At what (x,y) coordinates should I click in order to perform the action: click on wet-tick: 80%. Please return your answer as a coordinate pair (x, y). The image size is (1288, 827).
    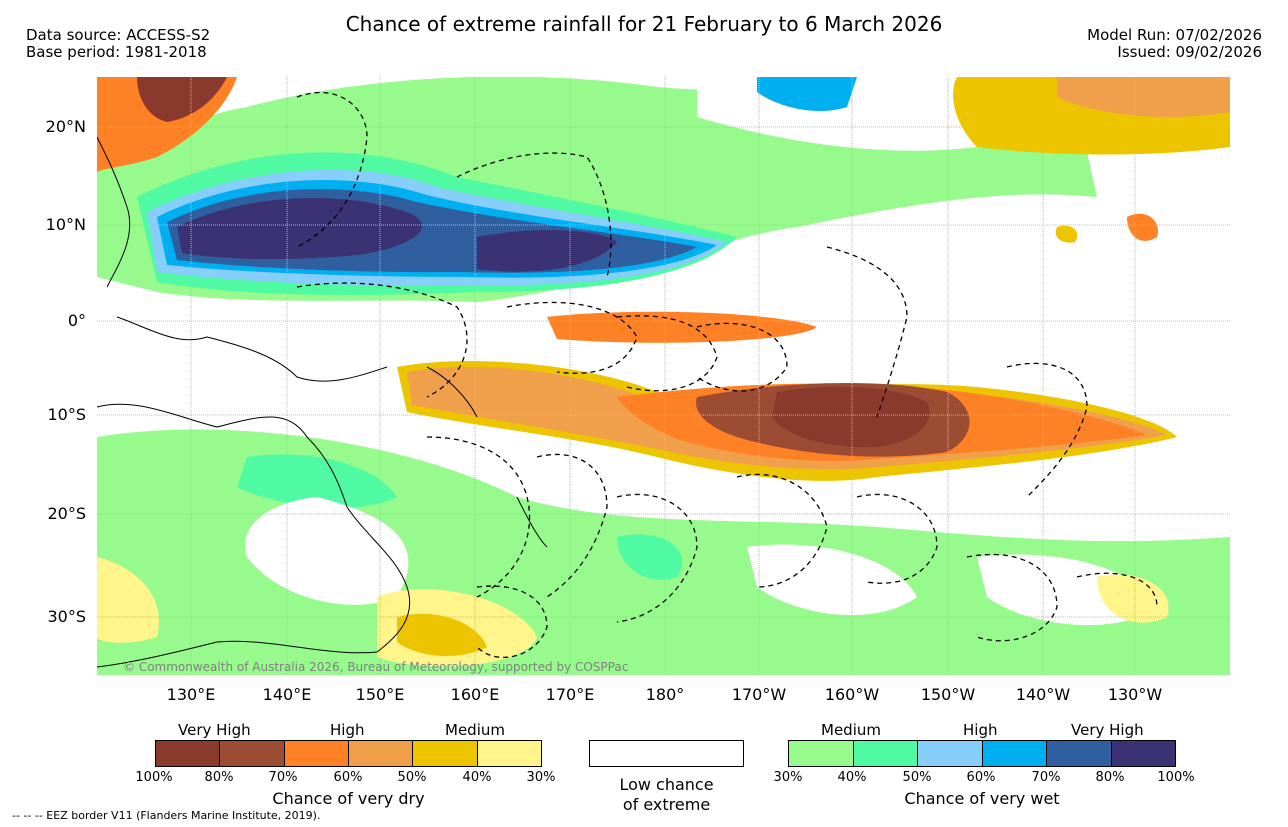
    Looking at the image, I should click on (1110, 777).